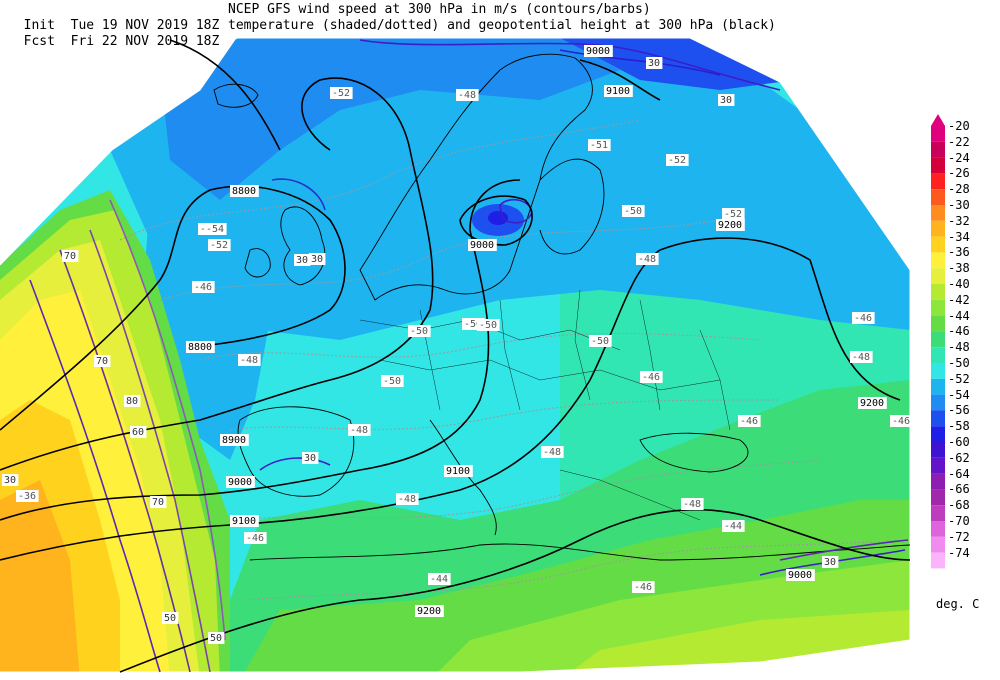  I want to click on temperature-label: -44, so click(439, 579).